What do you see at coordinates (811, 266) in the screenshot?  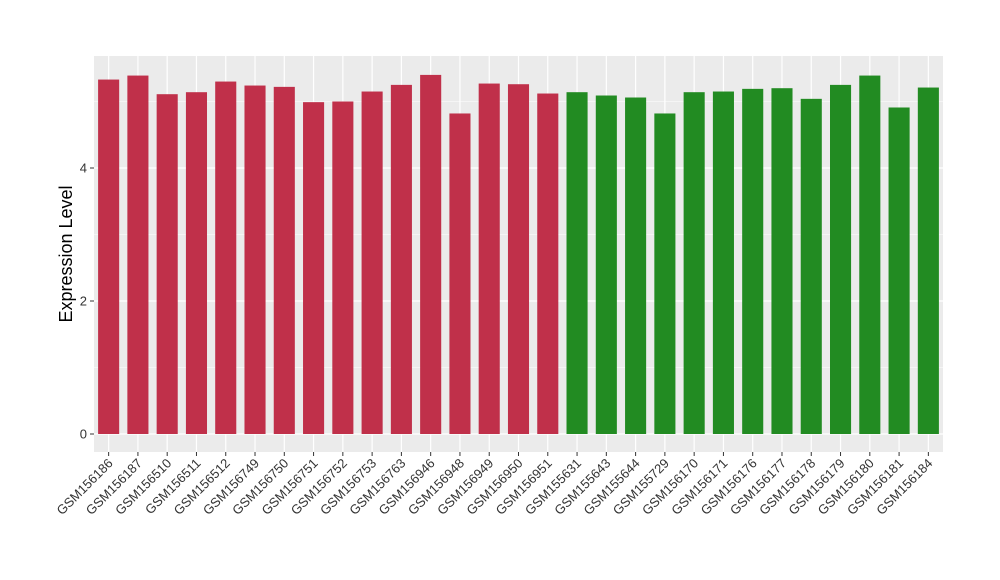 I see `bar-GSM156178` at bounding box center [811, 266].